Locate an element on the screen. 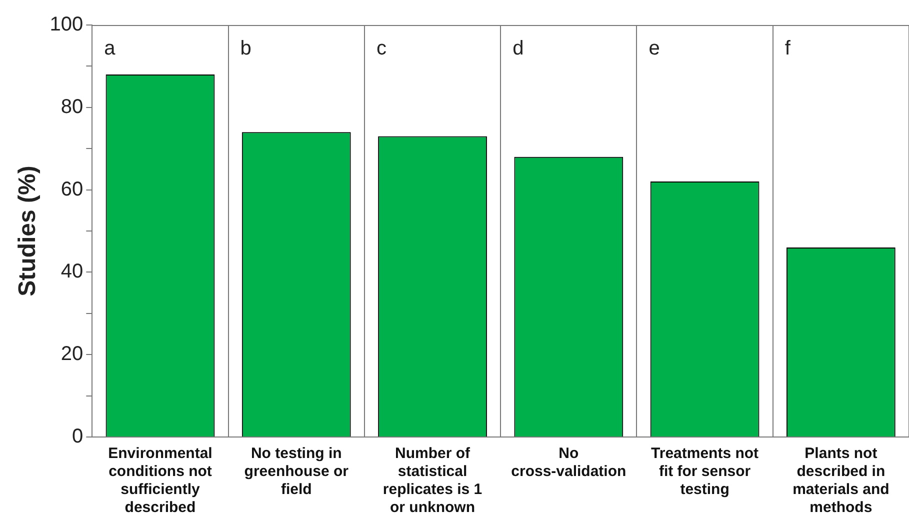 The image size is (909, 525). y-tick-label: 40 is located at coordinates (72, 271).